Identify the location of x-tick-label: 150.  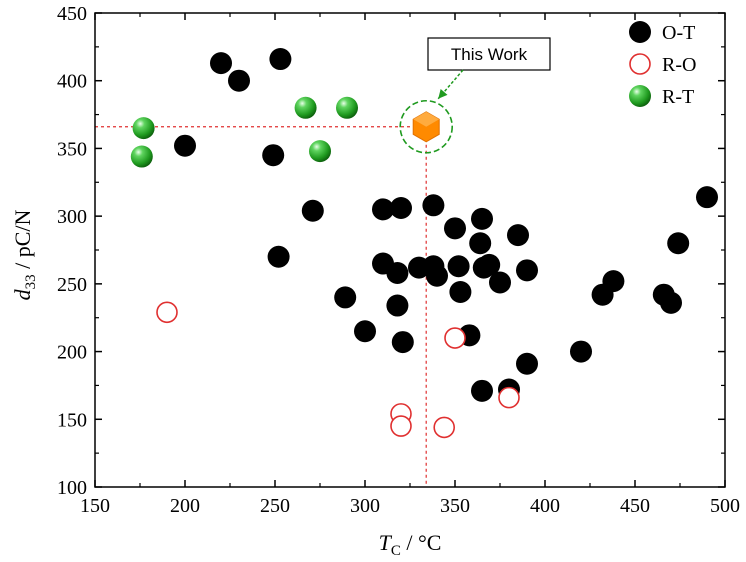
(95, 506).